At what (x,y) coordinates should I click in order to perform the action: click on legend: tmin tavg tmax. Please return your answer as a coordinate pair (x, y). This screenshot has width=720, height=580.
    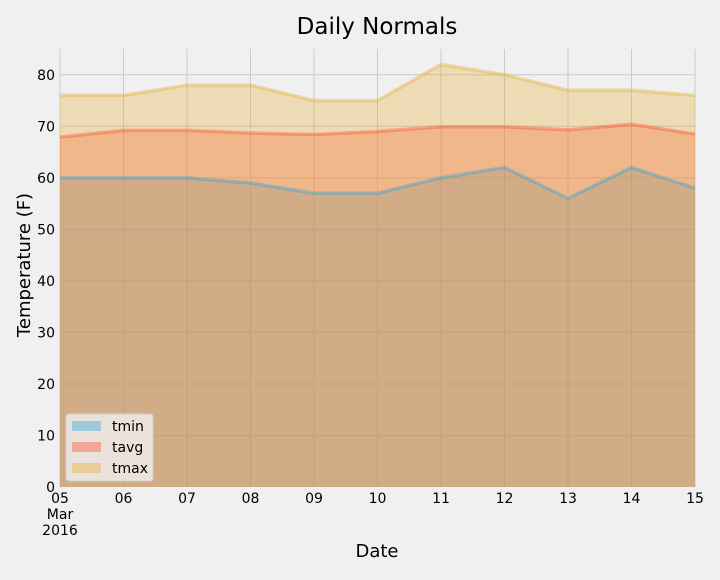
    Looking at the image, I should click on (109, 447).